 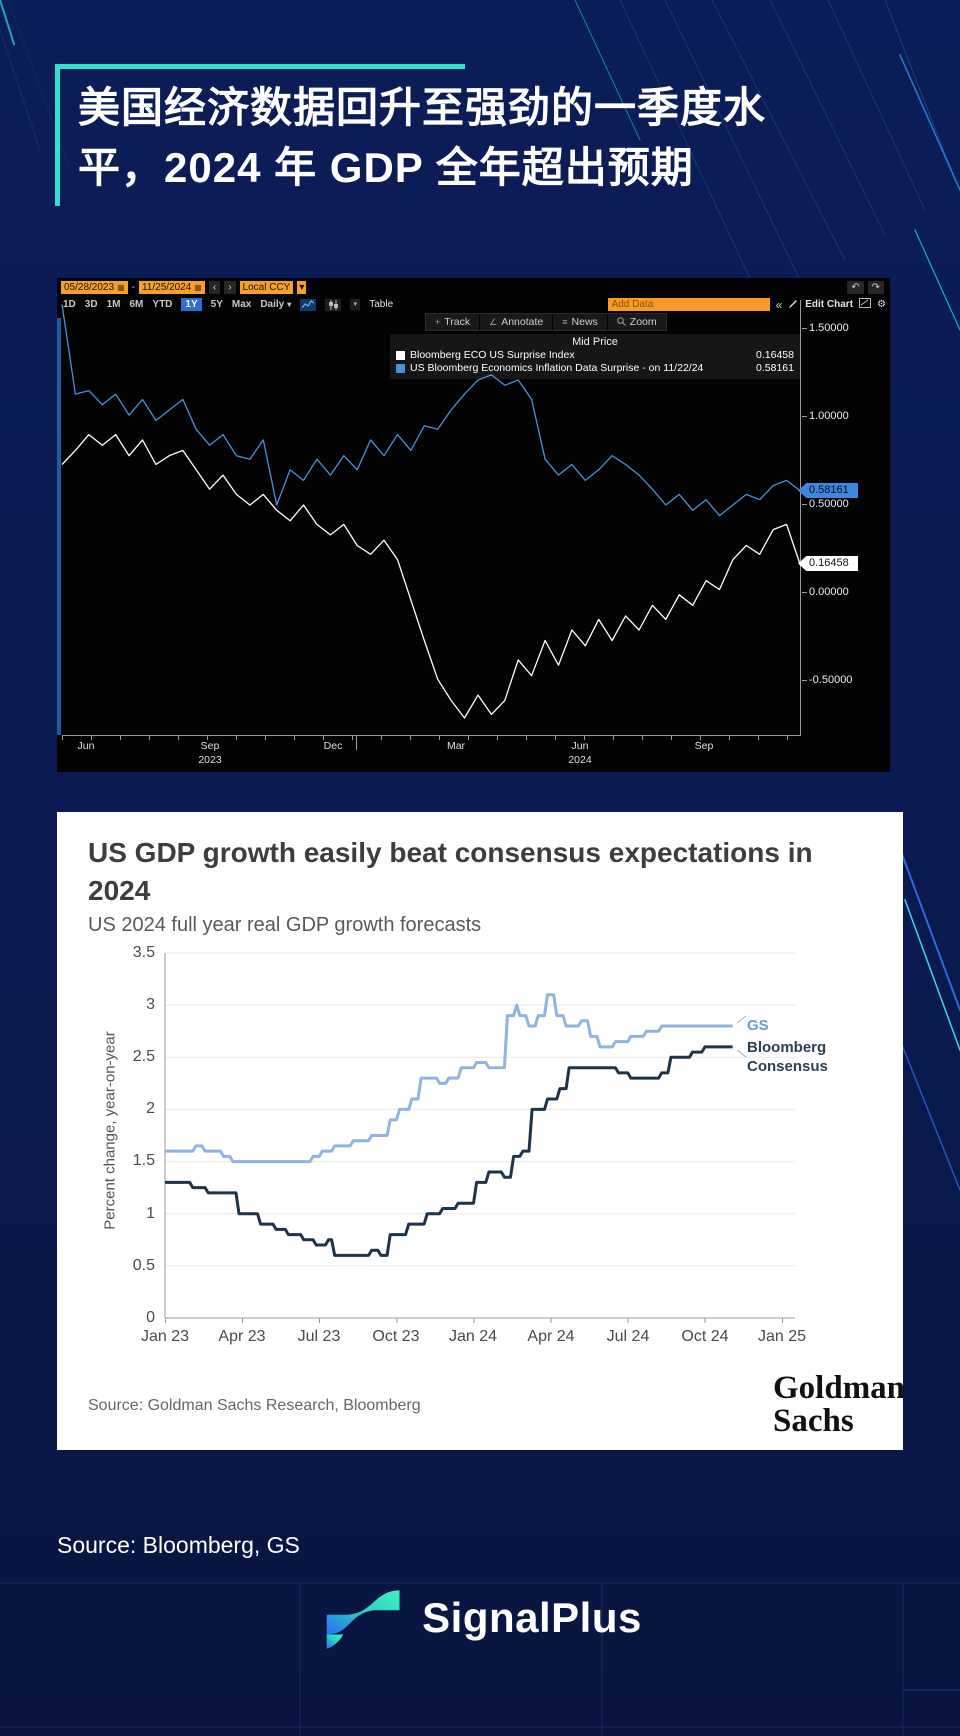 I want to click on chevron-left-icon: ‹, so click(x=214, y=287).